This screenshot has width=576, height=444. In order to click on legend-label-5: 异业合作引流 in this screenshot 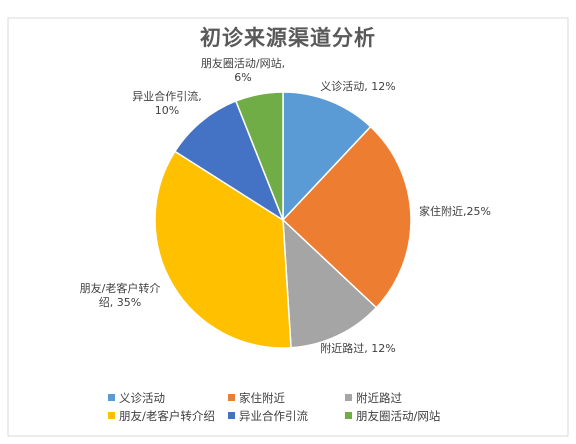, I will do `click(273, 416)`.